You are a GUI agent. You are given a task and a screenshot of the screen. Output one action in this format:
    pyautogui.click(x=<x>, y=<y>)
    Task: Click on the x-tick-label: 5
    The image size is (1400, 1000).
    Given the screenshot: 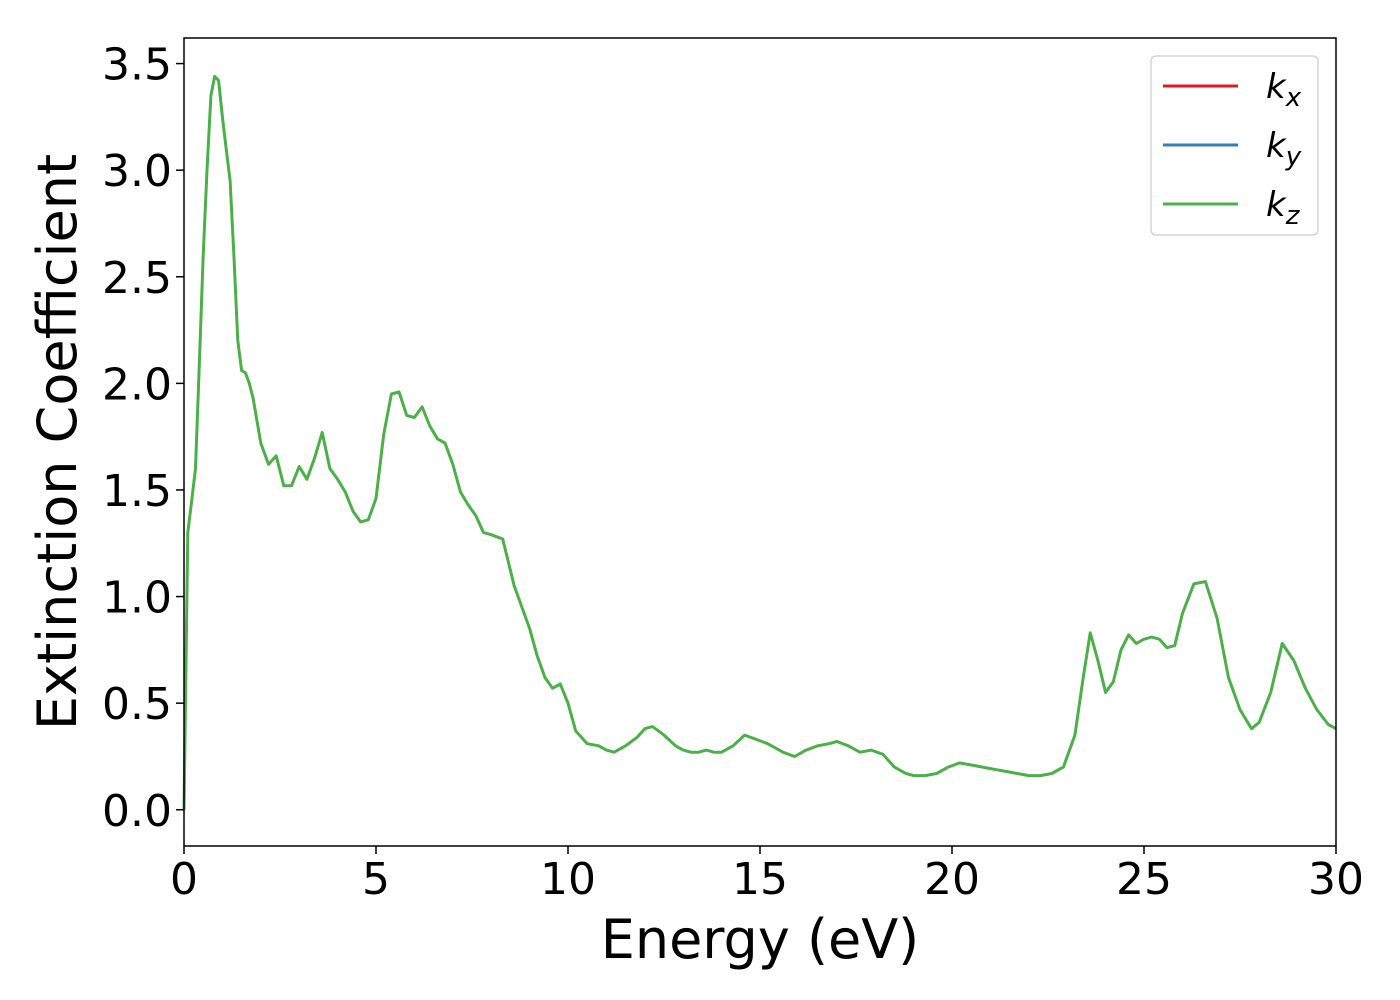 What is the action you would take?
    pyautogui.click(x=376, y=879)
    